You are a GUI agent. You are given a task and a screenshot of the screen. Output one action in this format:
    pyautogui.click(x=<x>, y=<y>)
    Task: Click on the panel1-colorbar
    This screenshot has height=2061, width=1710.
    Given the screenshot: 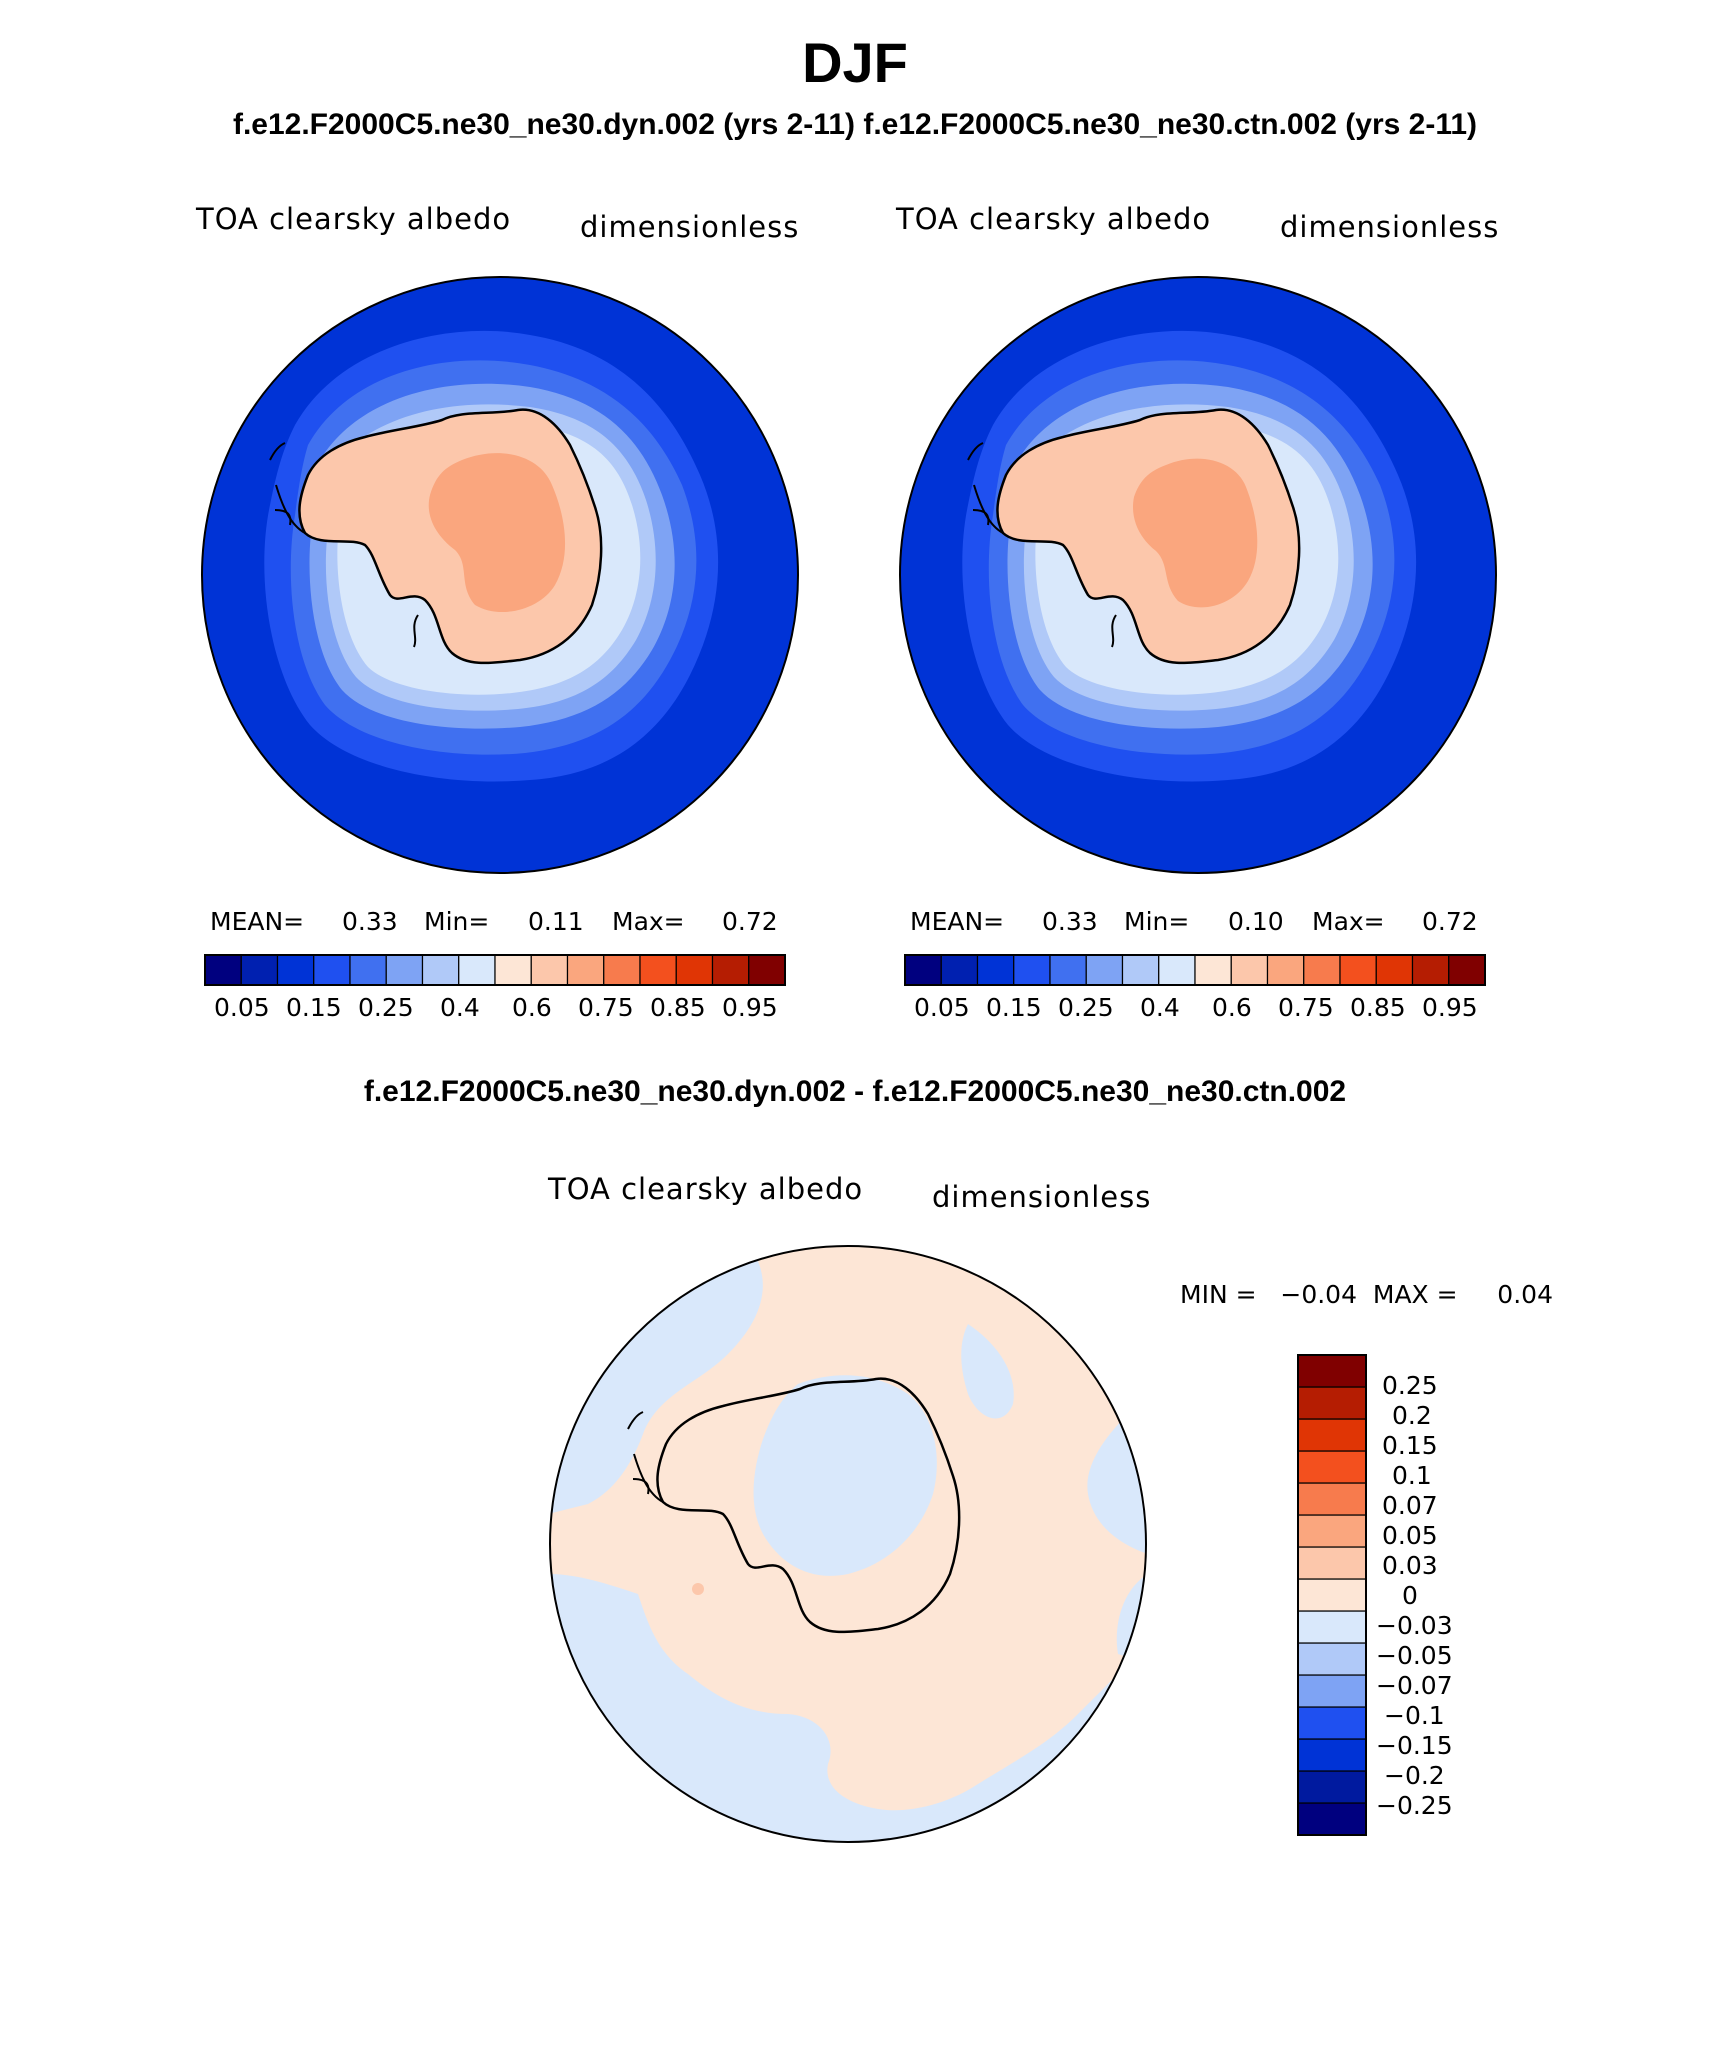 What is the action you would take?
    pyautogui.click(x=495, y=970)
    